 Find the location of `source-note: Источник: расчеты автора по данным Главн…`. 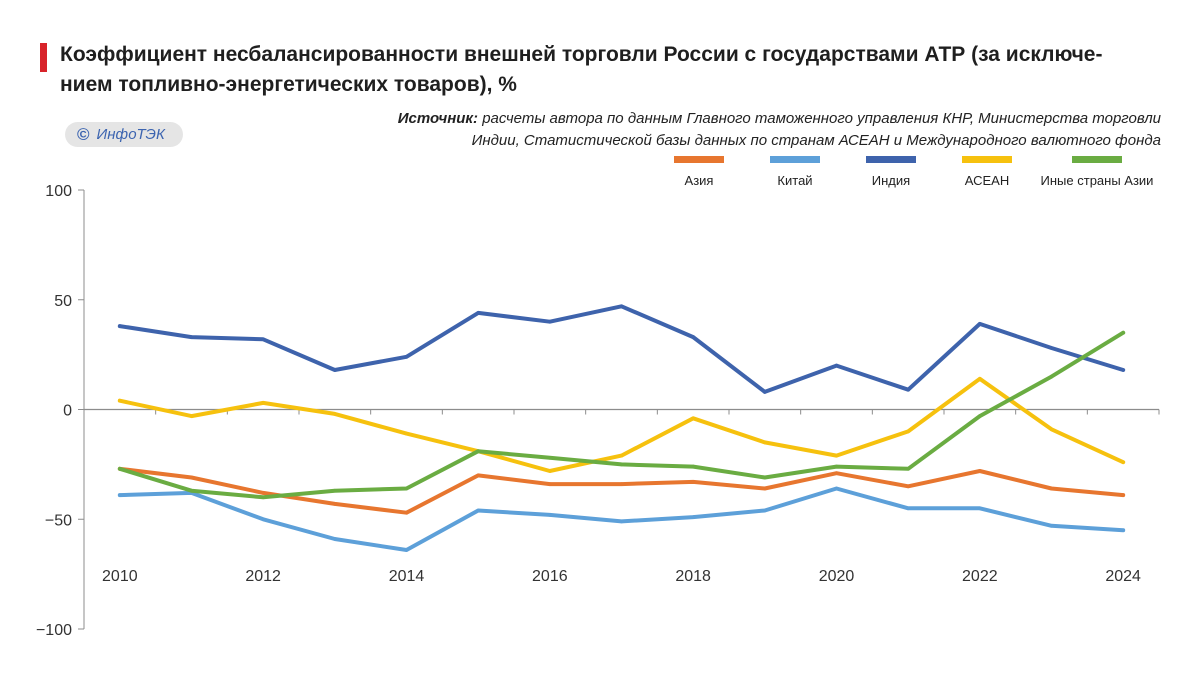

source-note: Источник: расчеты автора по данным Главн… is located at coordinates (779, 130).